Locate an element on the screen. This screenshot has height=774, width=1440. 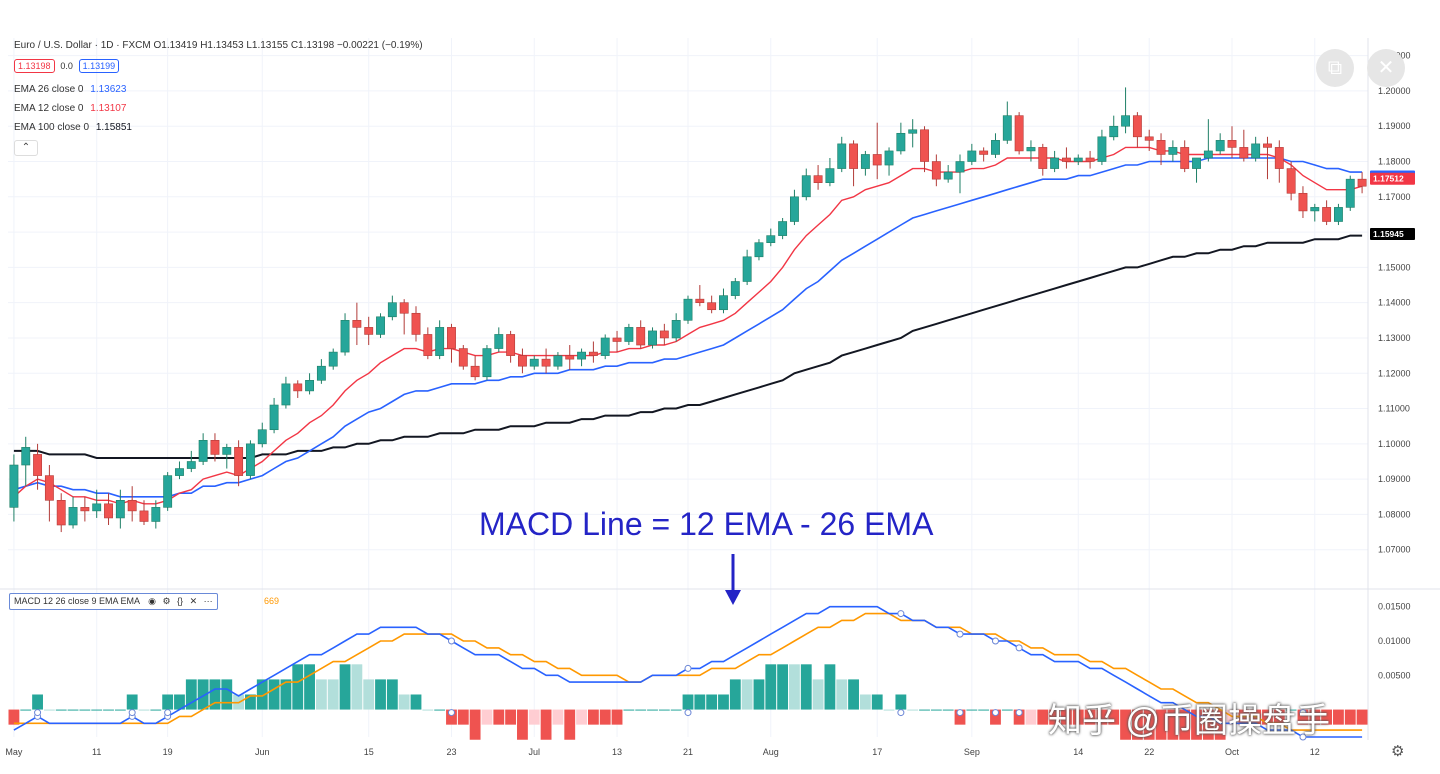
price-label-box is located at coordinates (1392, 234).